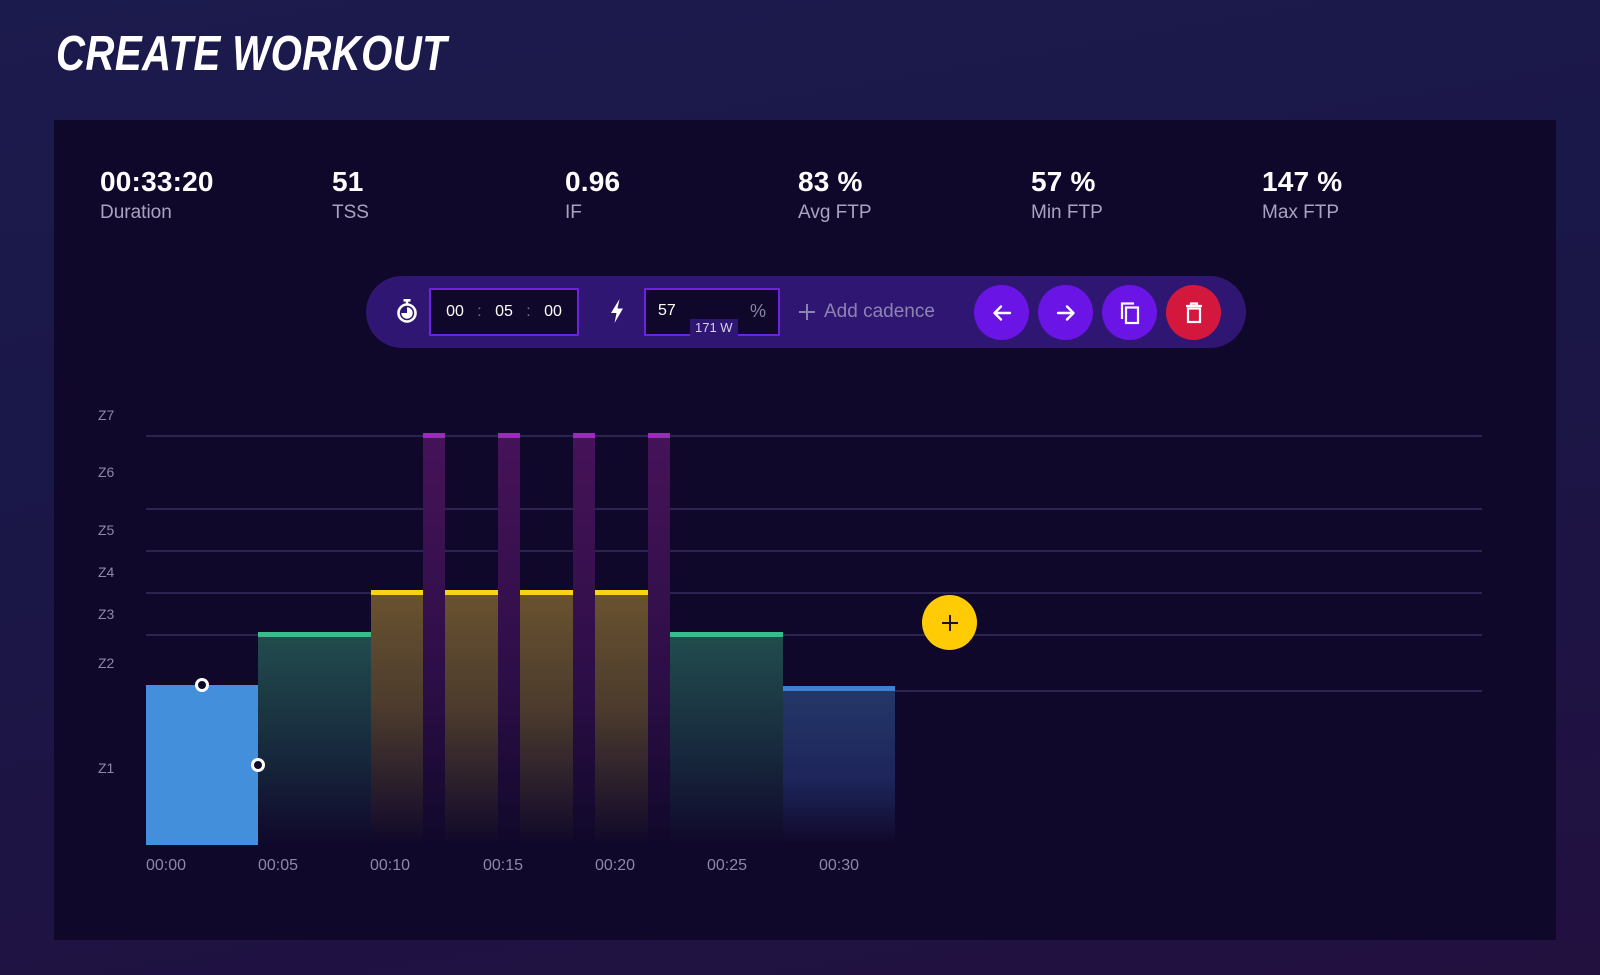 The width and height of the screenshot is (1600, 975). Describe the element at coordinates (106, 415) in the screenshot. I see `zone-label-z7: Z7` at that location.